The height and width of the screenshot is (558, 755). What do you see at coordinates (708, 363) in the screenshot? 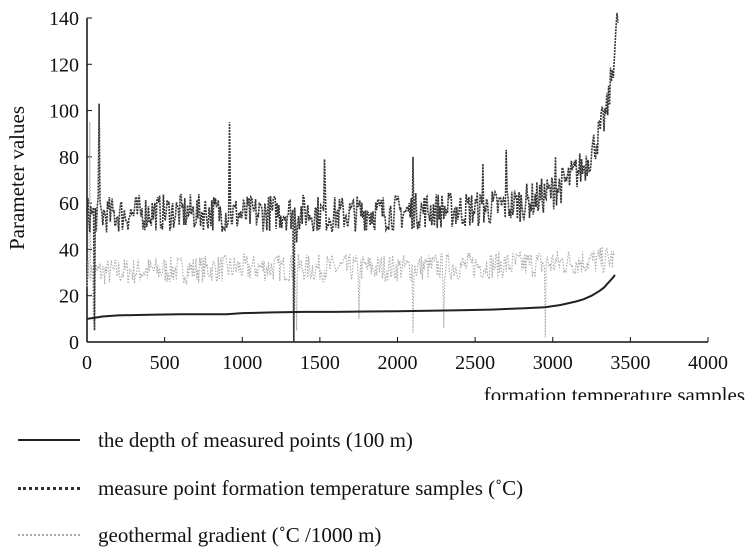
I see `x-tick-label: 4000` at bounding box center [708, 363].